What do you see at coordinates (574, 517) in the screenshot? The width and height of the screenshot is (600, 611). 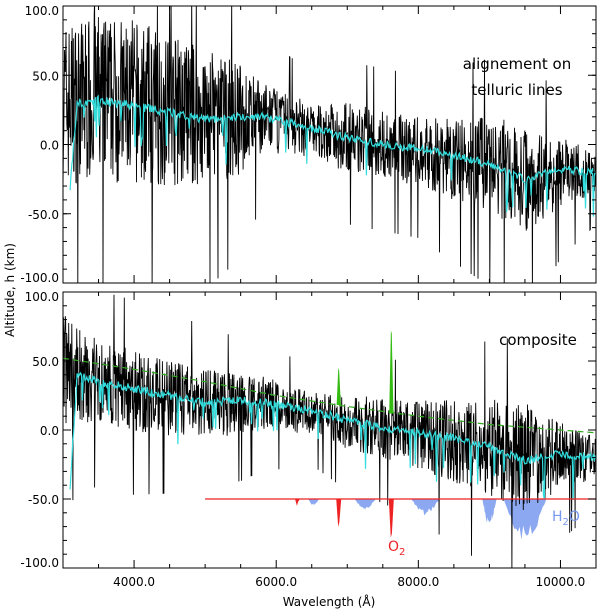 I see `h2o-label-o: O` at bounding box center [574, 517].